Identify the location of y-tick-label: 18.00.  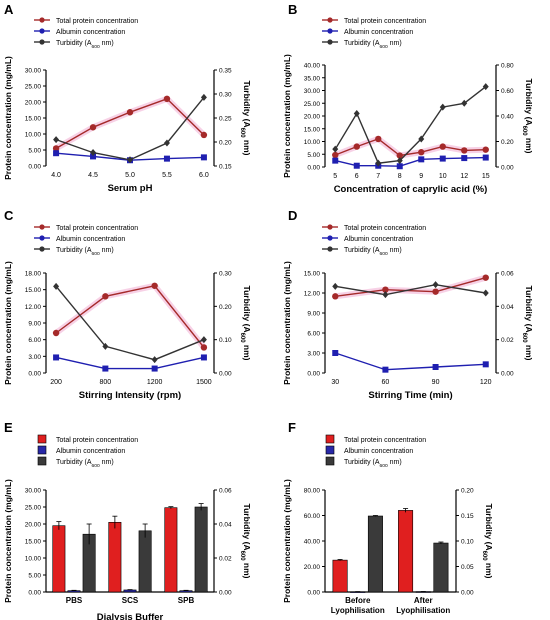
(33, 274).